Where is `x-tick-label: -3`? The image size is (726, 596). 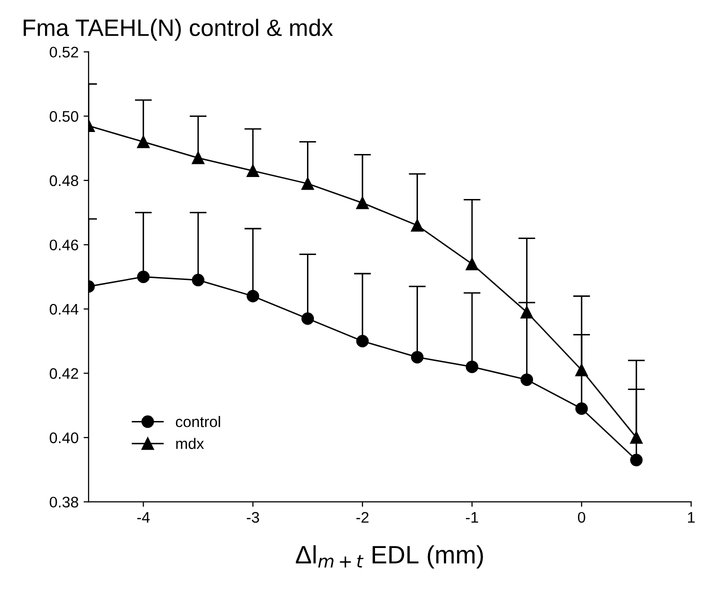 x-tick-label: -3 is located at coordinates (253, 517).